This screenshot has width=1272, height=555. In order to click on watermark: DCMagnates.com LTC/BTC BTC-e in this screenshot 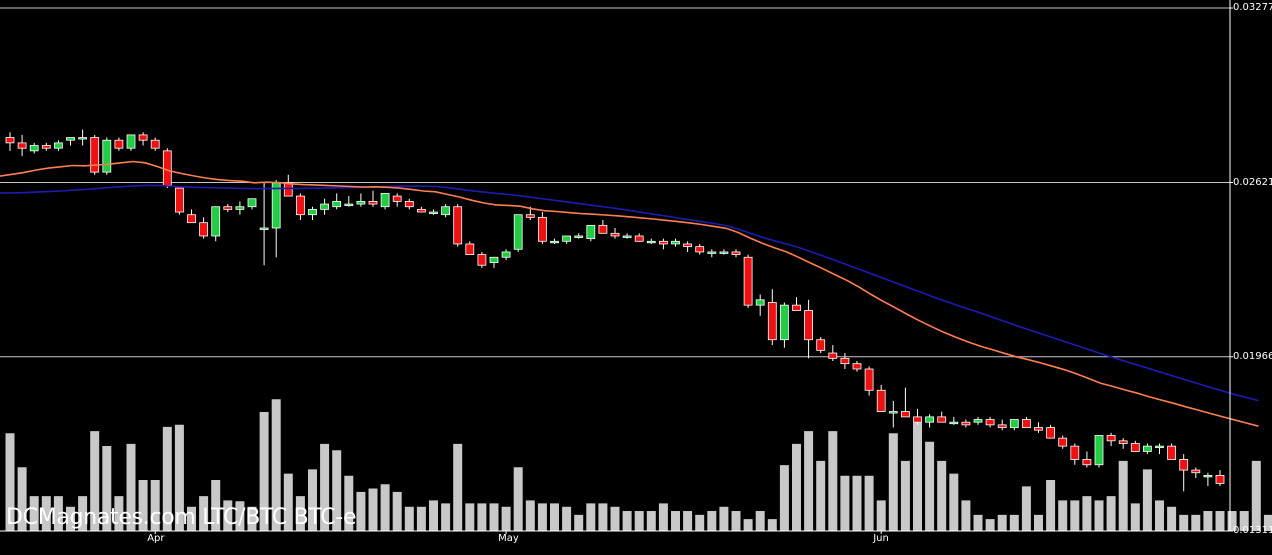, I will do `click(181, 517)`.